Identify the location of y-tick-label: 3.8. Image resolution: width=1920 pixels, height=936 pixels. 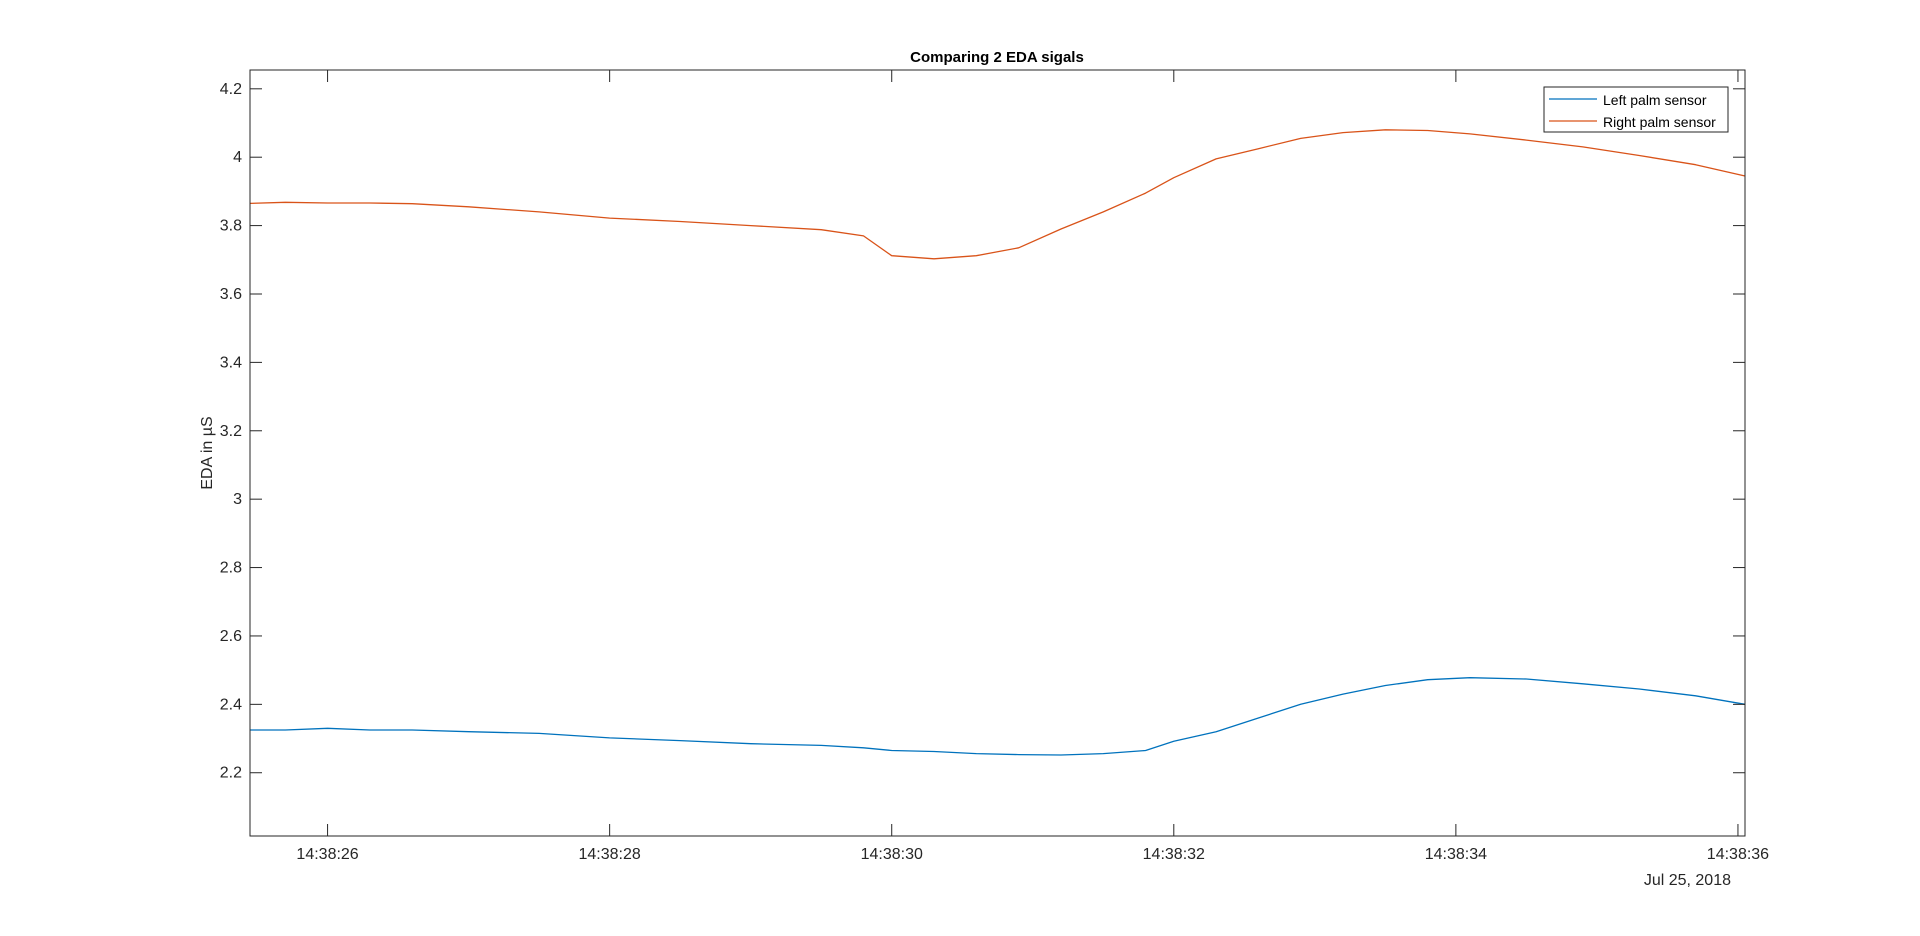
(231, 226).